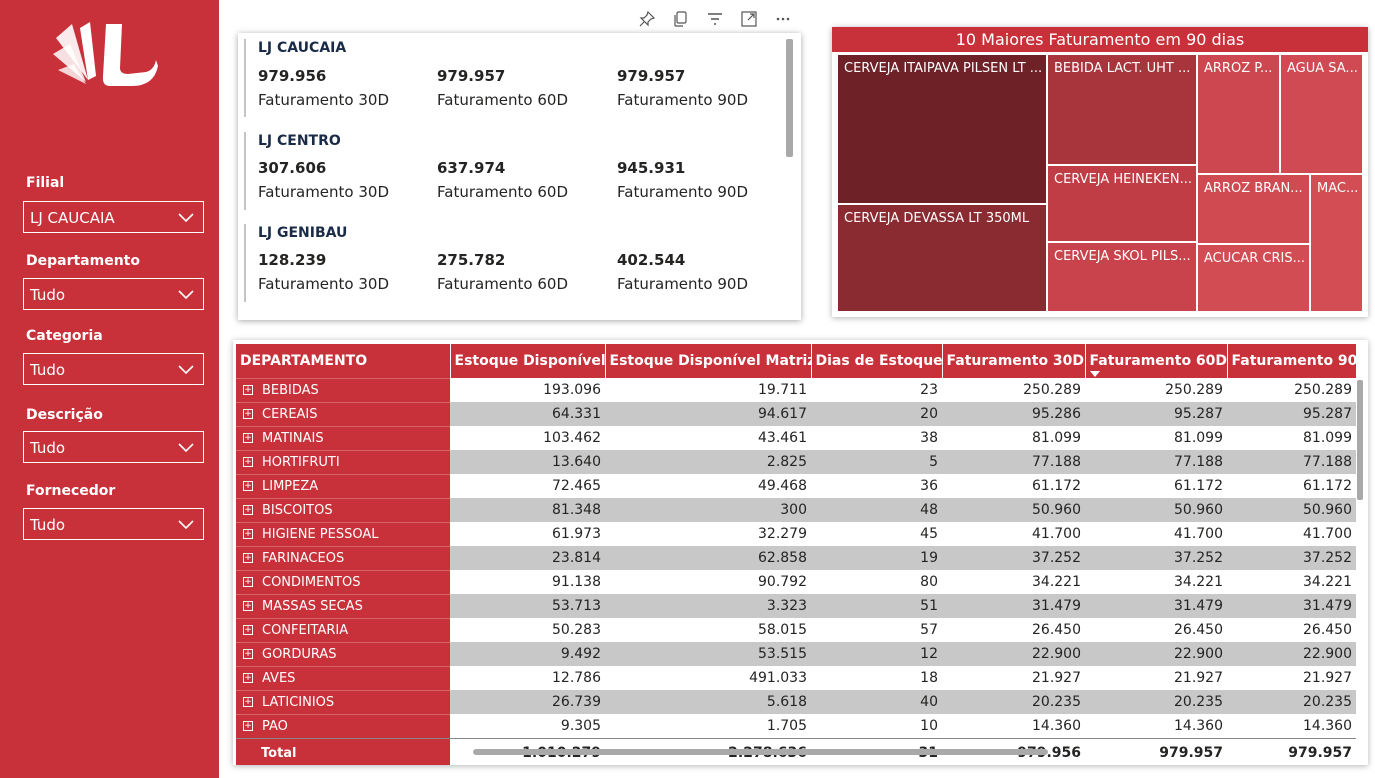 Image resolution: width=1375 pixels, height=778 pixels. I want to click on cell-fat90: 81.099, so click(1291, 438).